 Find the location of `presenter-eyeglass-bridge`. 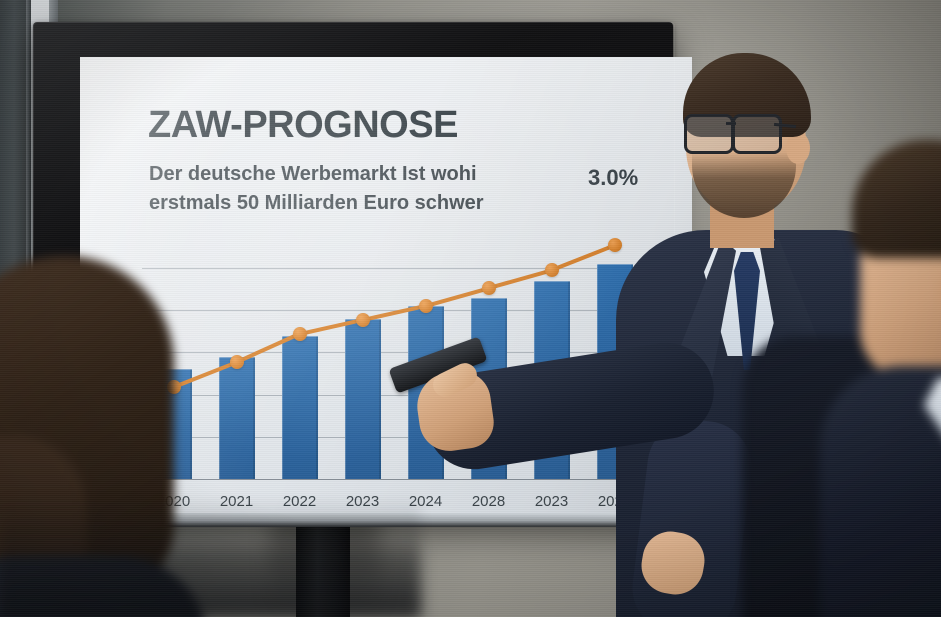

presenter-eyeglass-bridge is located at coordinates (731, 123).